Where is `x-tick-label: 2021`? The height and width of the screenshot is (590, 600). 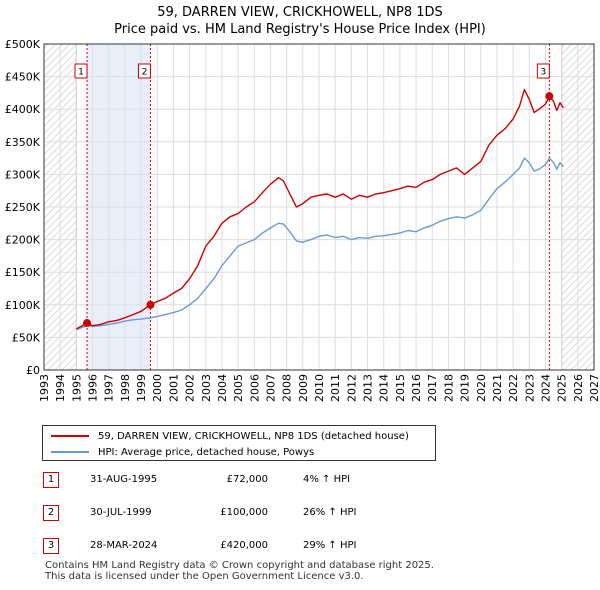
x-tick-label: 2021 is located at coordinates (497, 388).